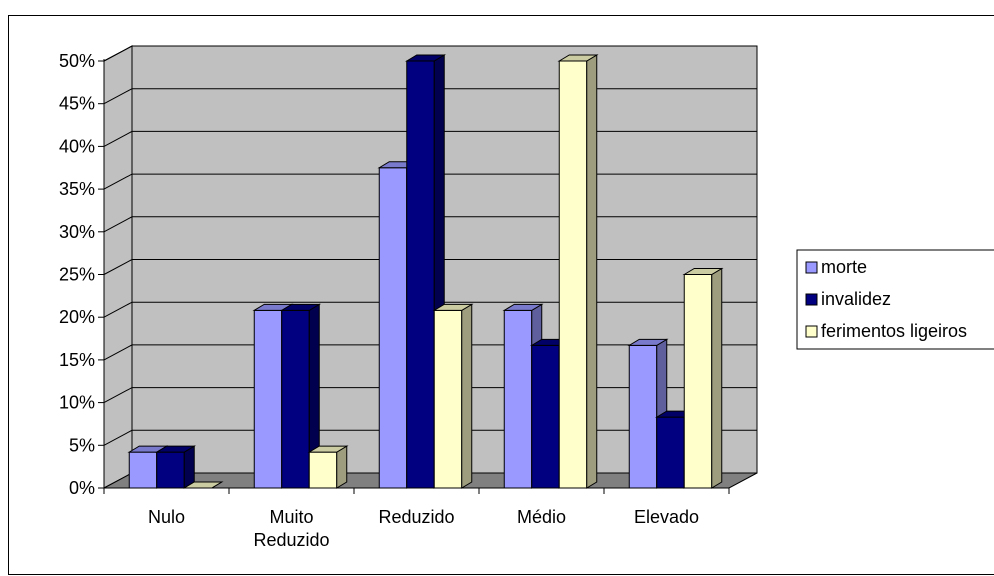  I want to click on x-tick-label: Nulo, so click(166, 517).